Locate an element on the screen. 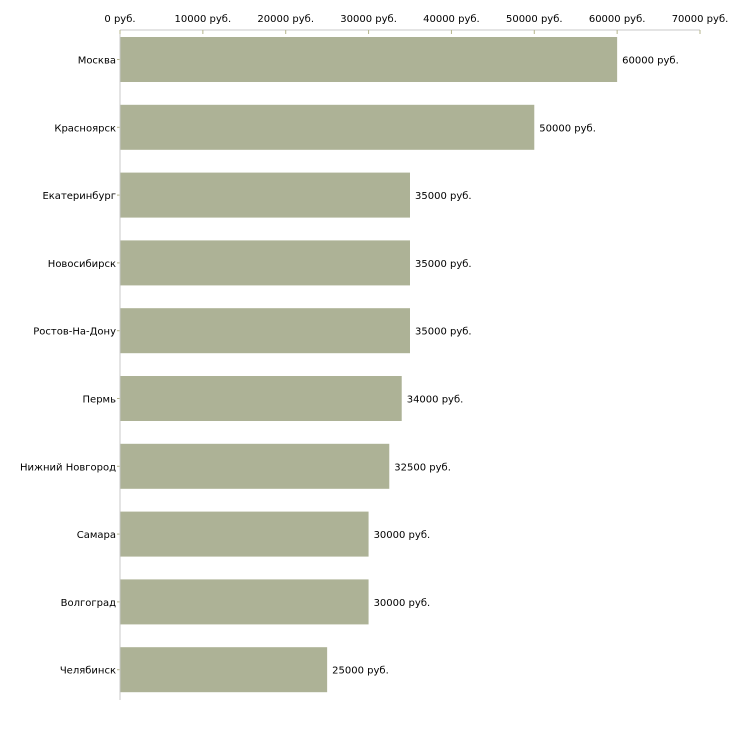  x-tick-label: 40000 руб. is located at coordinates (451, 19).